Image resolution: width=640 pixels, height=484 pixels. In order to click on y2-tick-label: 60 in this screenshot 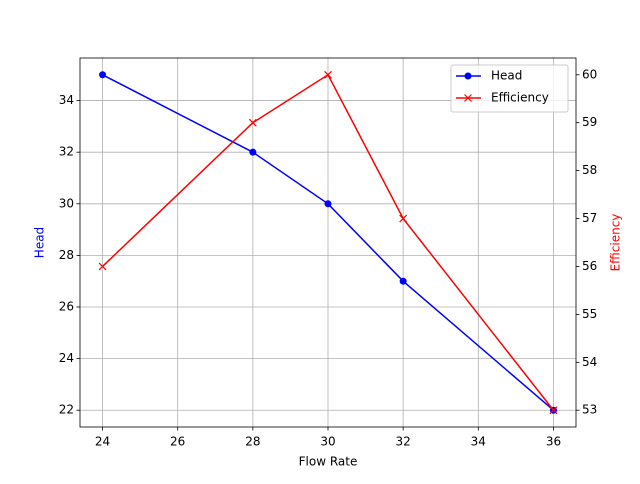, I will do `click(589, 74)`.